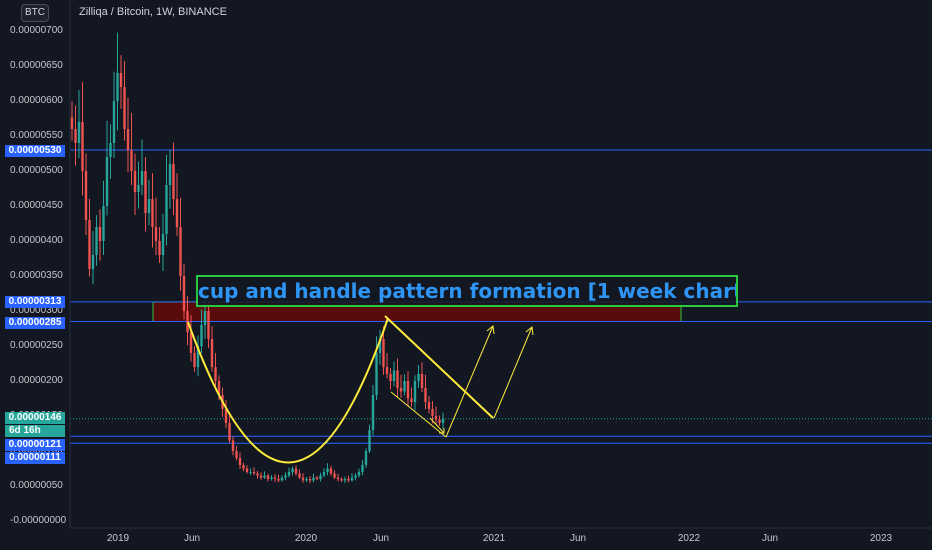  Describe the element at coordinates (36, 205) in the screenshot. I see `y-tick-label: 0.00000450` at that location.